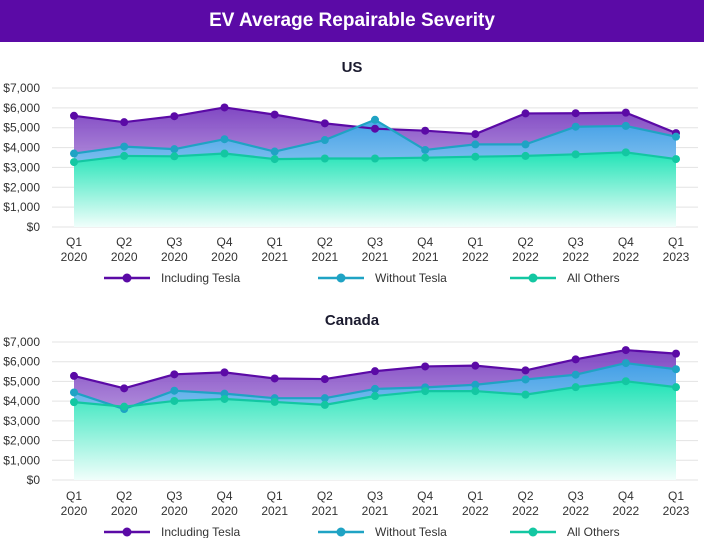  What do you see at coordinates (127, 532) in the screenshot?
I see `legend-marker-including-tesla` at bounding box center [127, 532].